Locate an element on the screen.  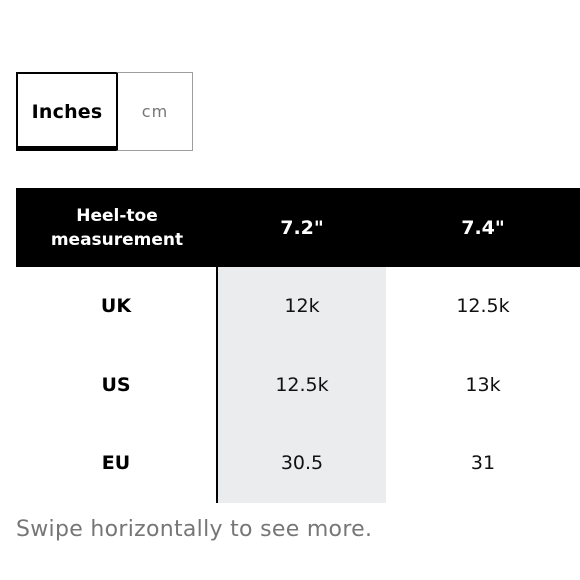
size-header-1: 7.2" is located at coordinates (302, 227).